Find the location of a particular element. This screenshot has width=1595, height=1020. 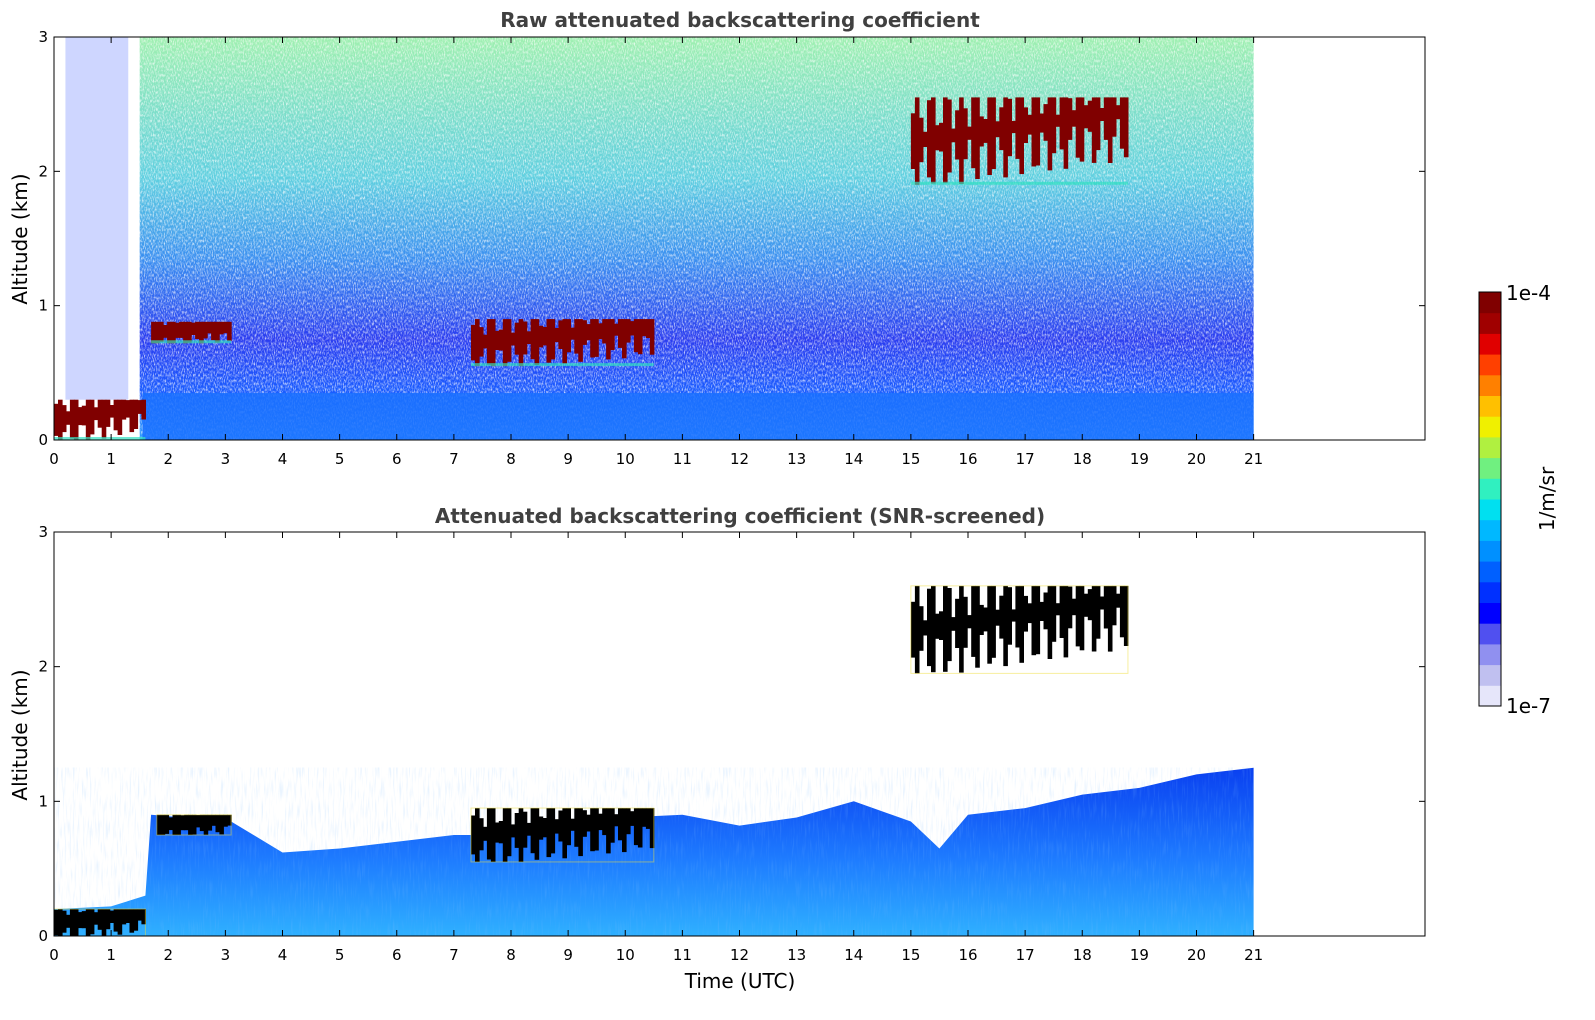

x-tick-label: 12 is located at coordinates (739, 459).